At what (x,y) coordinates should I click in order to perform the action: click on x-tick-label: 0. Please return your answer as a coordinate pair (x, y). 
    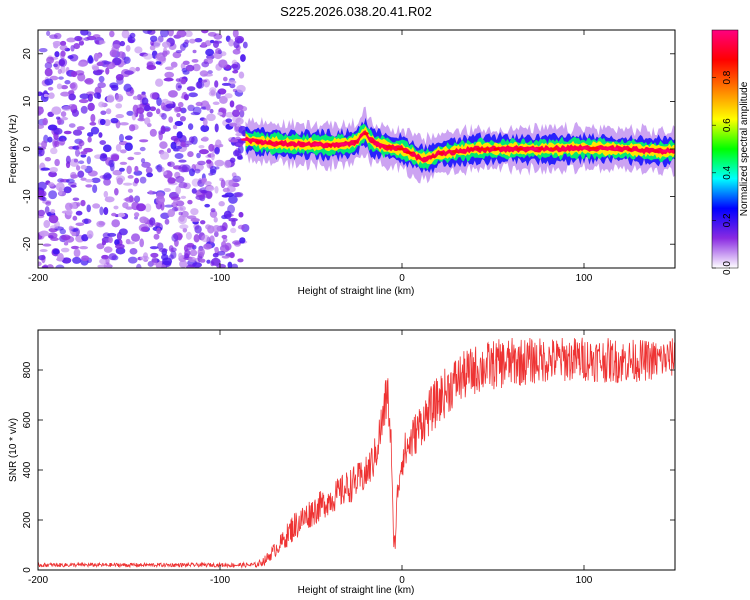
    Looking at the image, I should click on (402, 278).